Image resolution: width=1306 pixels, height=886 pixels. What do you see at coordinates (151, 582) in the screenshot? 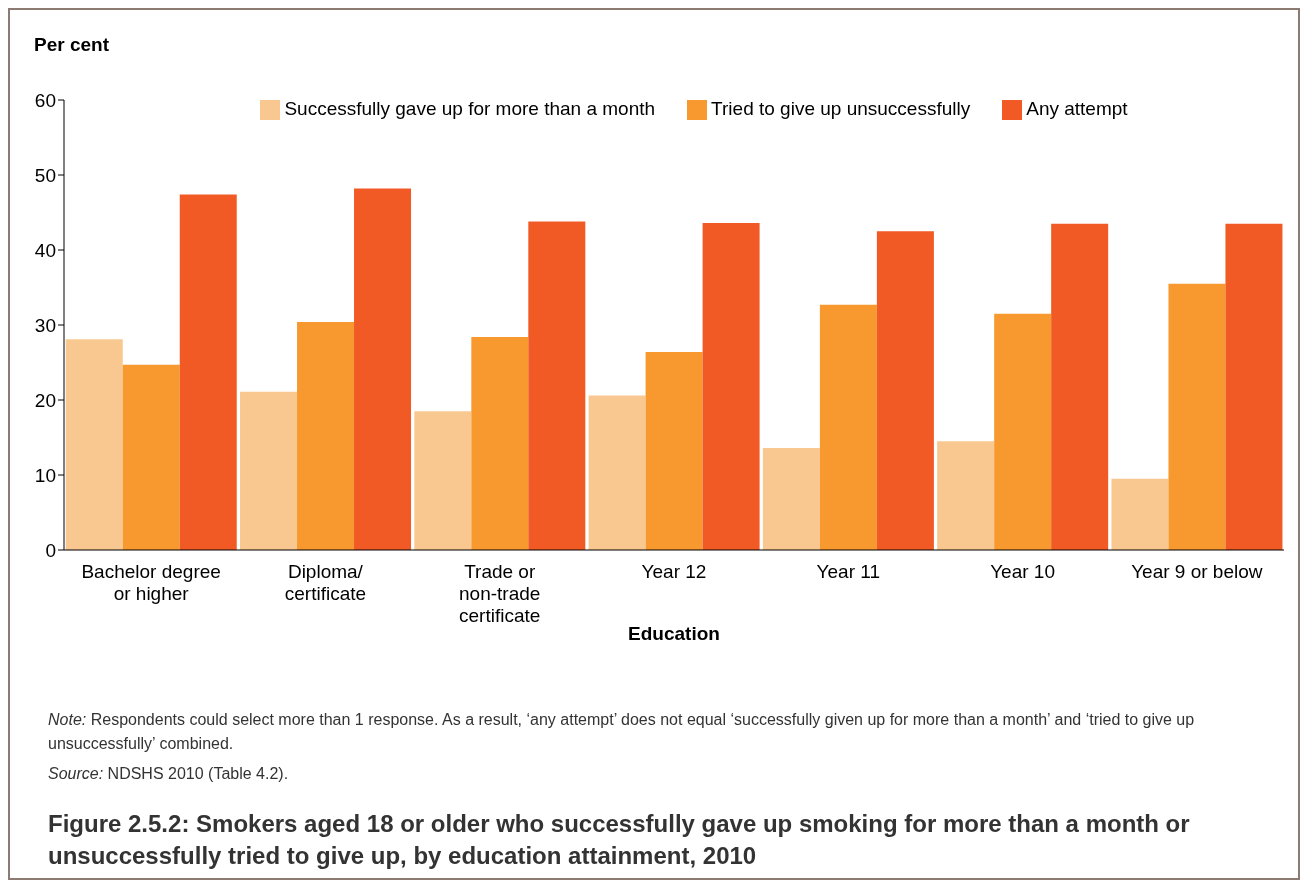
I see `x-tick-label: Bachelor degree or higher` at bounding box center [151, 582].